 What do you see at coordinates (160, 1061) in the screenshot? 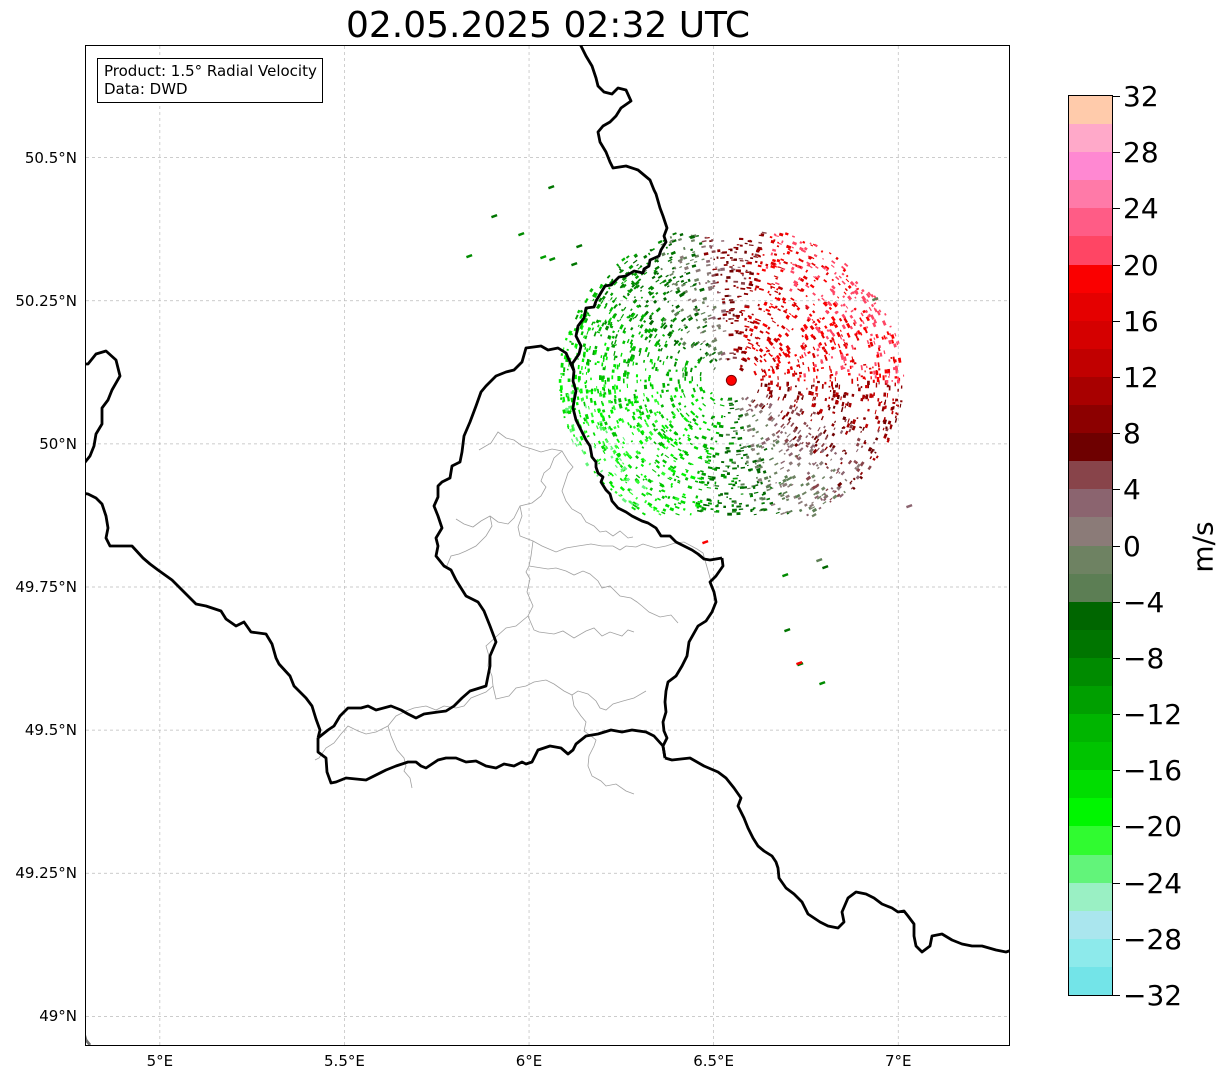
I see `lon-tick-label: 5°E` at bounding box center [160, 1061].